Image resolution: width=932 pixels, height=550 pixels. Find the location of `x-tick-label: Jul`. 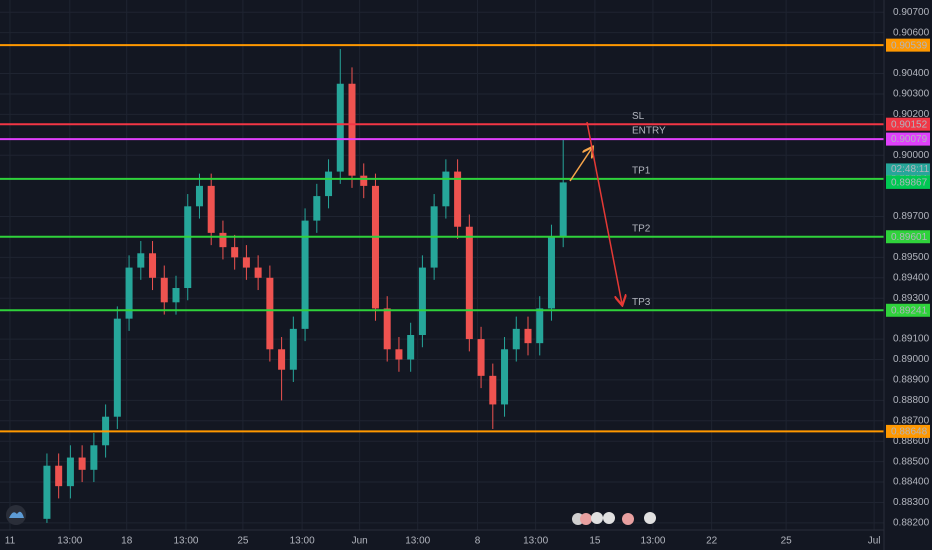

x-tick-label: Jul is located at coordinates (874, 541).